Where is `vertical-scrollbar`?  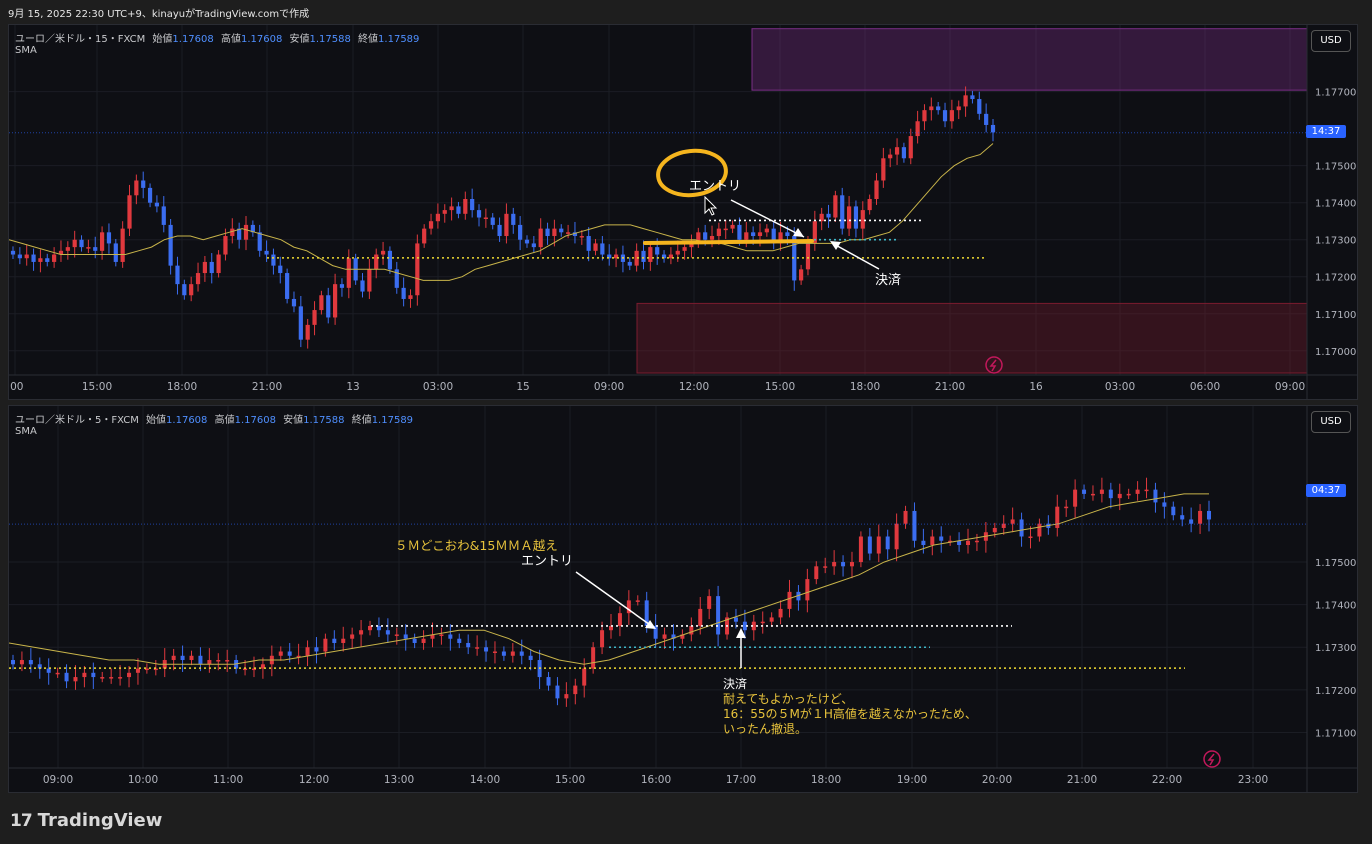 vertical-scrollbar is located at coordinates (1366, 409).